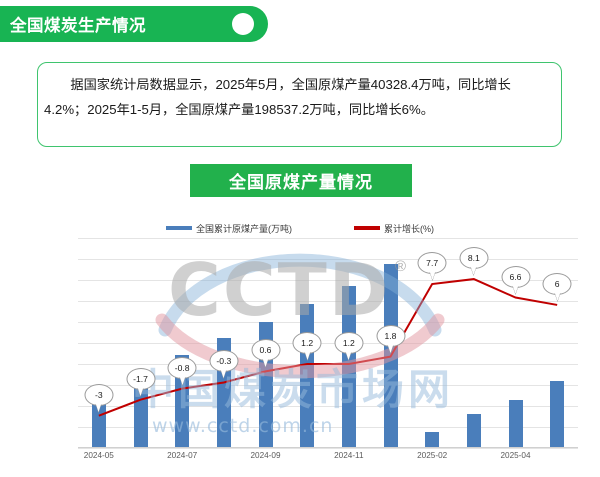  What do you see at coordinates (140, 378) in the screenshot?
I see `data-label-callout: -1.7` at bounding box center [140, 378].